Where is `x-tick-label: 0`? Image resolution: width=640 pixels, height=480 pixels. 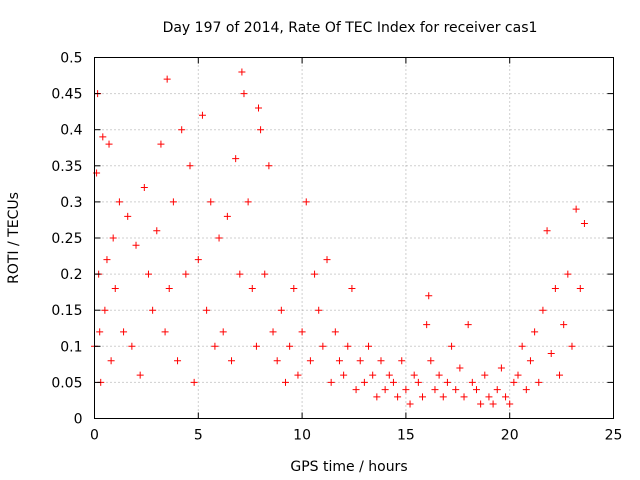
x-tick-label: 0 is located at coordinates (94, 436).